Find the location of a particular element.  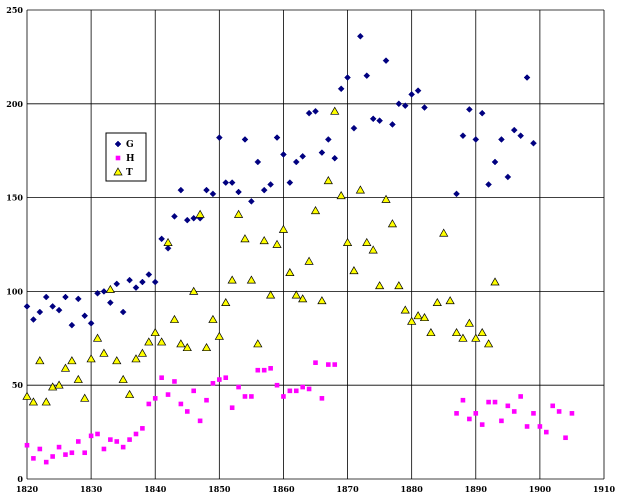

x-tick-label: 1850 is located at coordinates (219, 489).